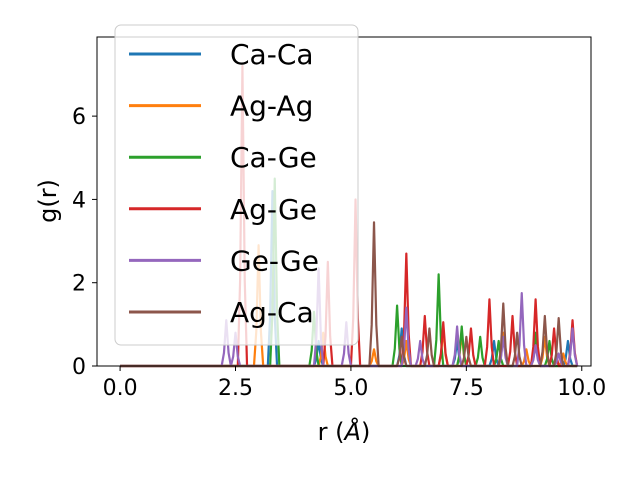 The width and height of the screenshot is (640, 484). Describe the element at coordinates (79, 284) in the screenshot. I see `y-tick-label: 2` at that location.